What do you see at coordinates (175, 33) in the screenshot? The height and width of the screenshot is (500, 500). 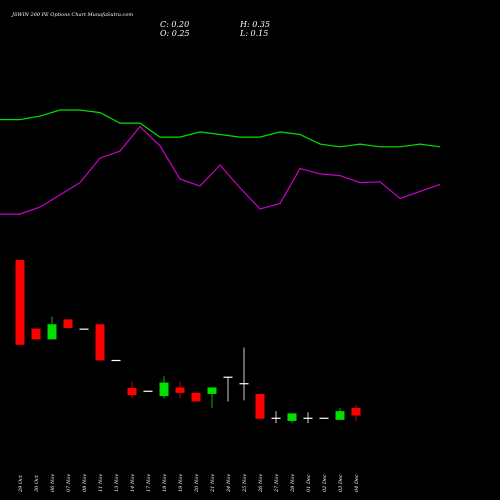 I see `open-value: O: 0.25` at bounding box center [175, 33].